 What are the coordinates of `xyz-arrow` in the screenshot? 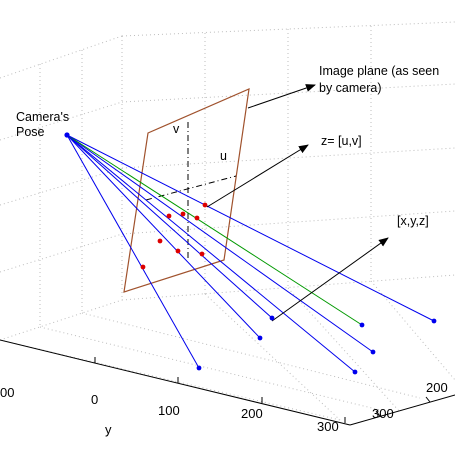 It's located at (330, 279).